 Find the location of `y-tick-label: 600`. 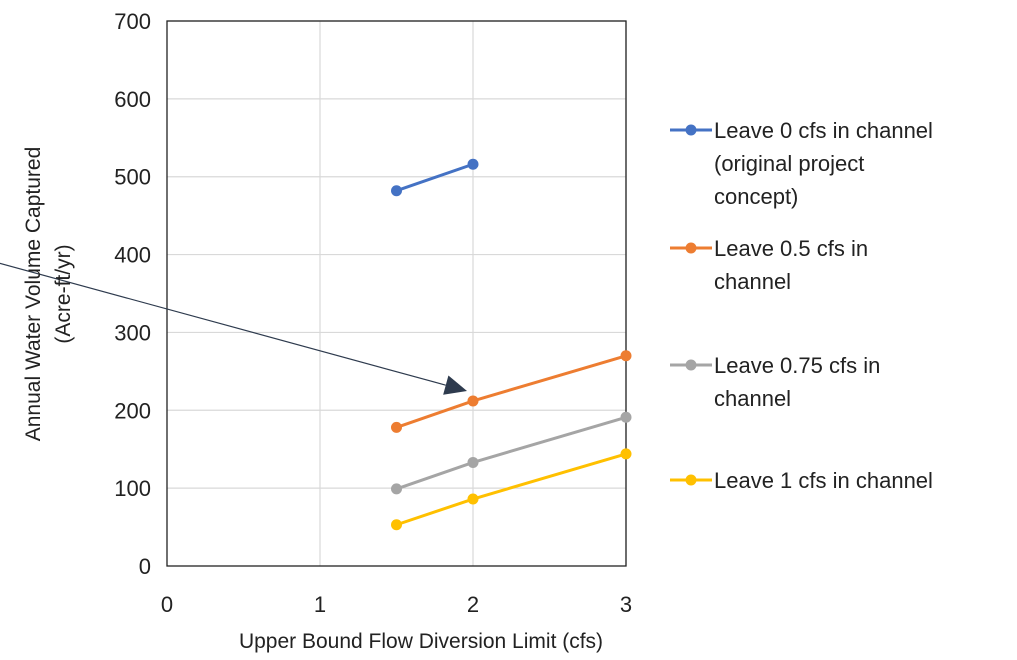

y-tick-label: 600 is located at coordinates (132, 99).